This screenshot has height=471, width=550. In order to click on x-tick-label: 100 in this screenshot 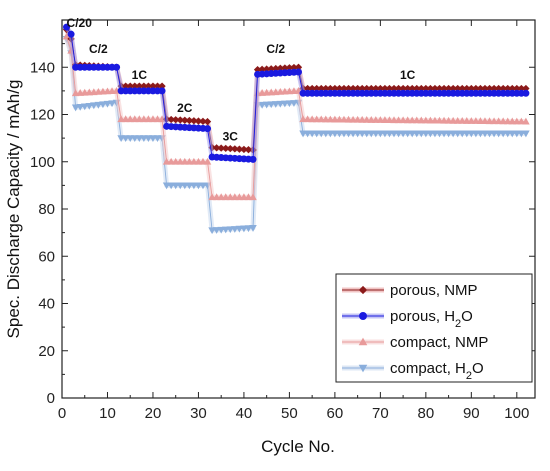, I will do `click(516, 413)`.